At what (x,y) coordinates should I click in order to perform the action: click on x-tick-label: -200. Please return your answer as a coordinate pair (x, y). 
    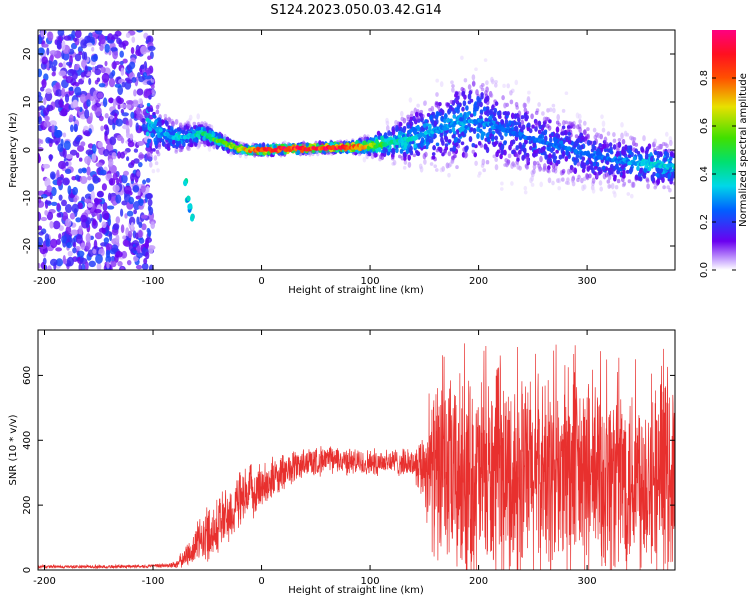
    Looking at the image, I should click on (44, 281).